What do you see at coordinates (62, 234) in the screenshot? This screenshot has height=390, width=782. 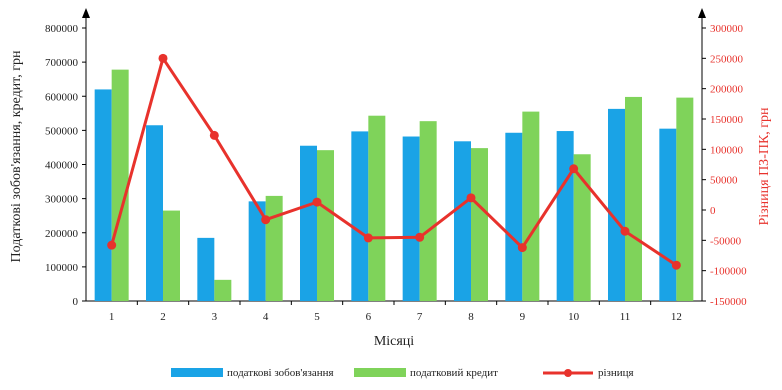 I see `y-tick-label: 200000` at bounding box center [62, 234].